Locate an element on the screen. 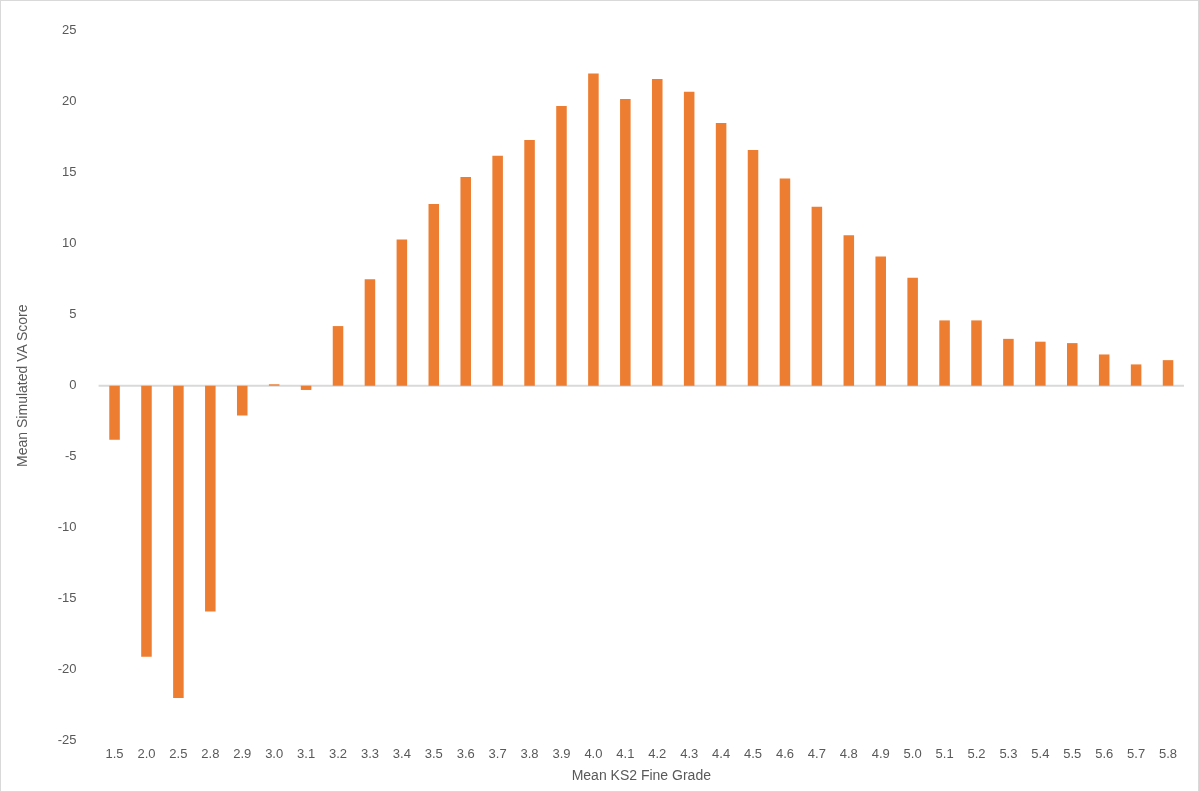 Image resolution: width=1199 pixels, height=792 pixels. x-tick-label: 3.5 is located at coordinates (433, 753).